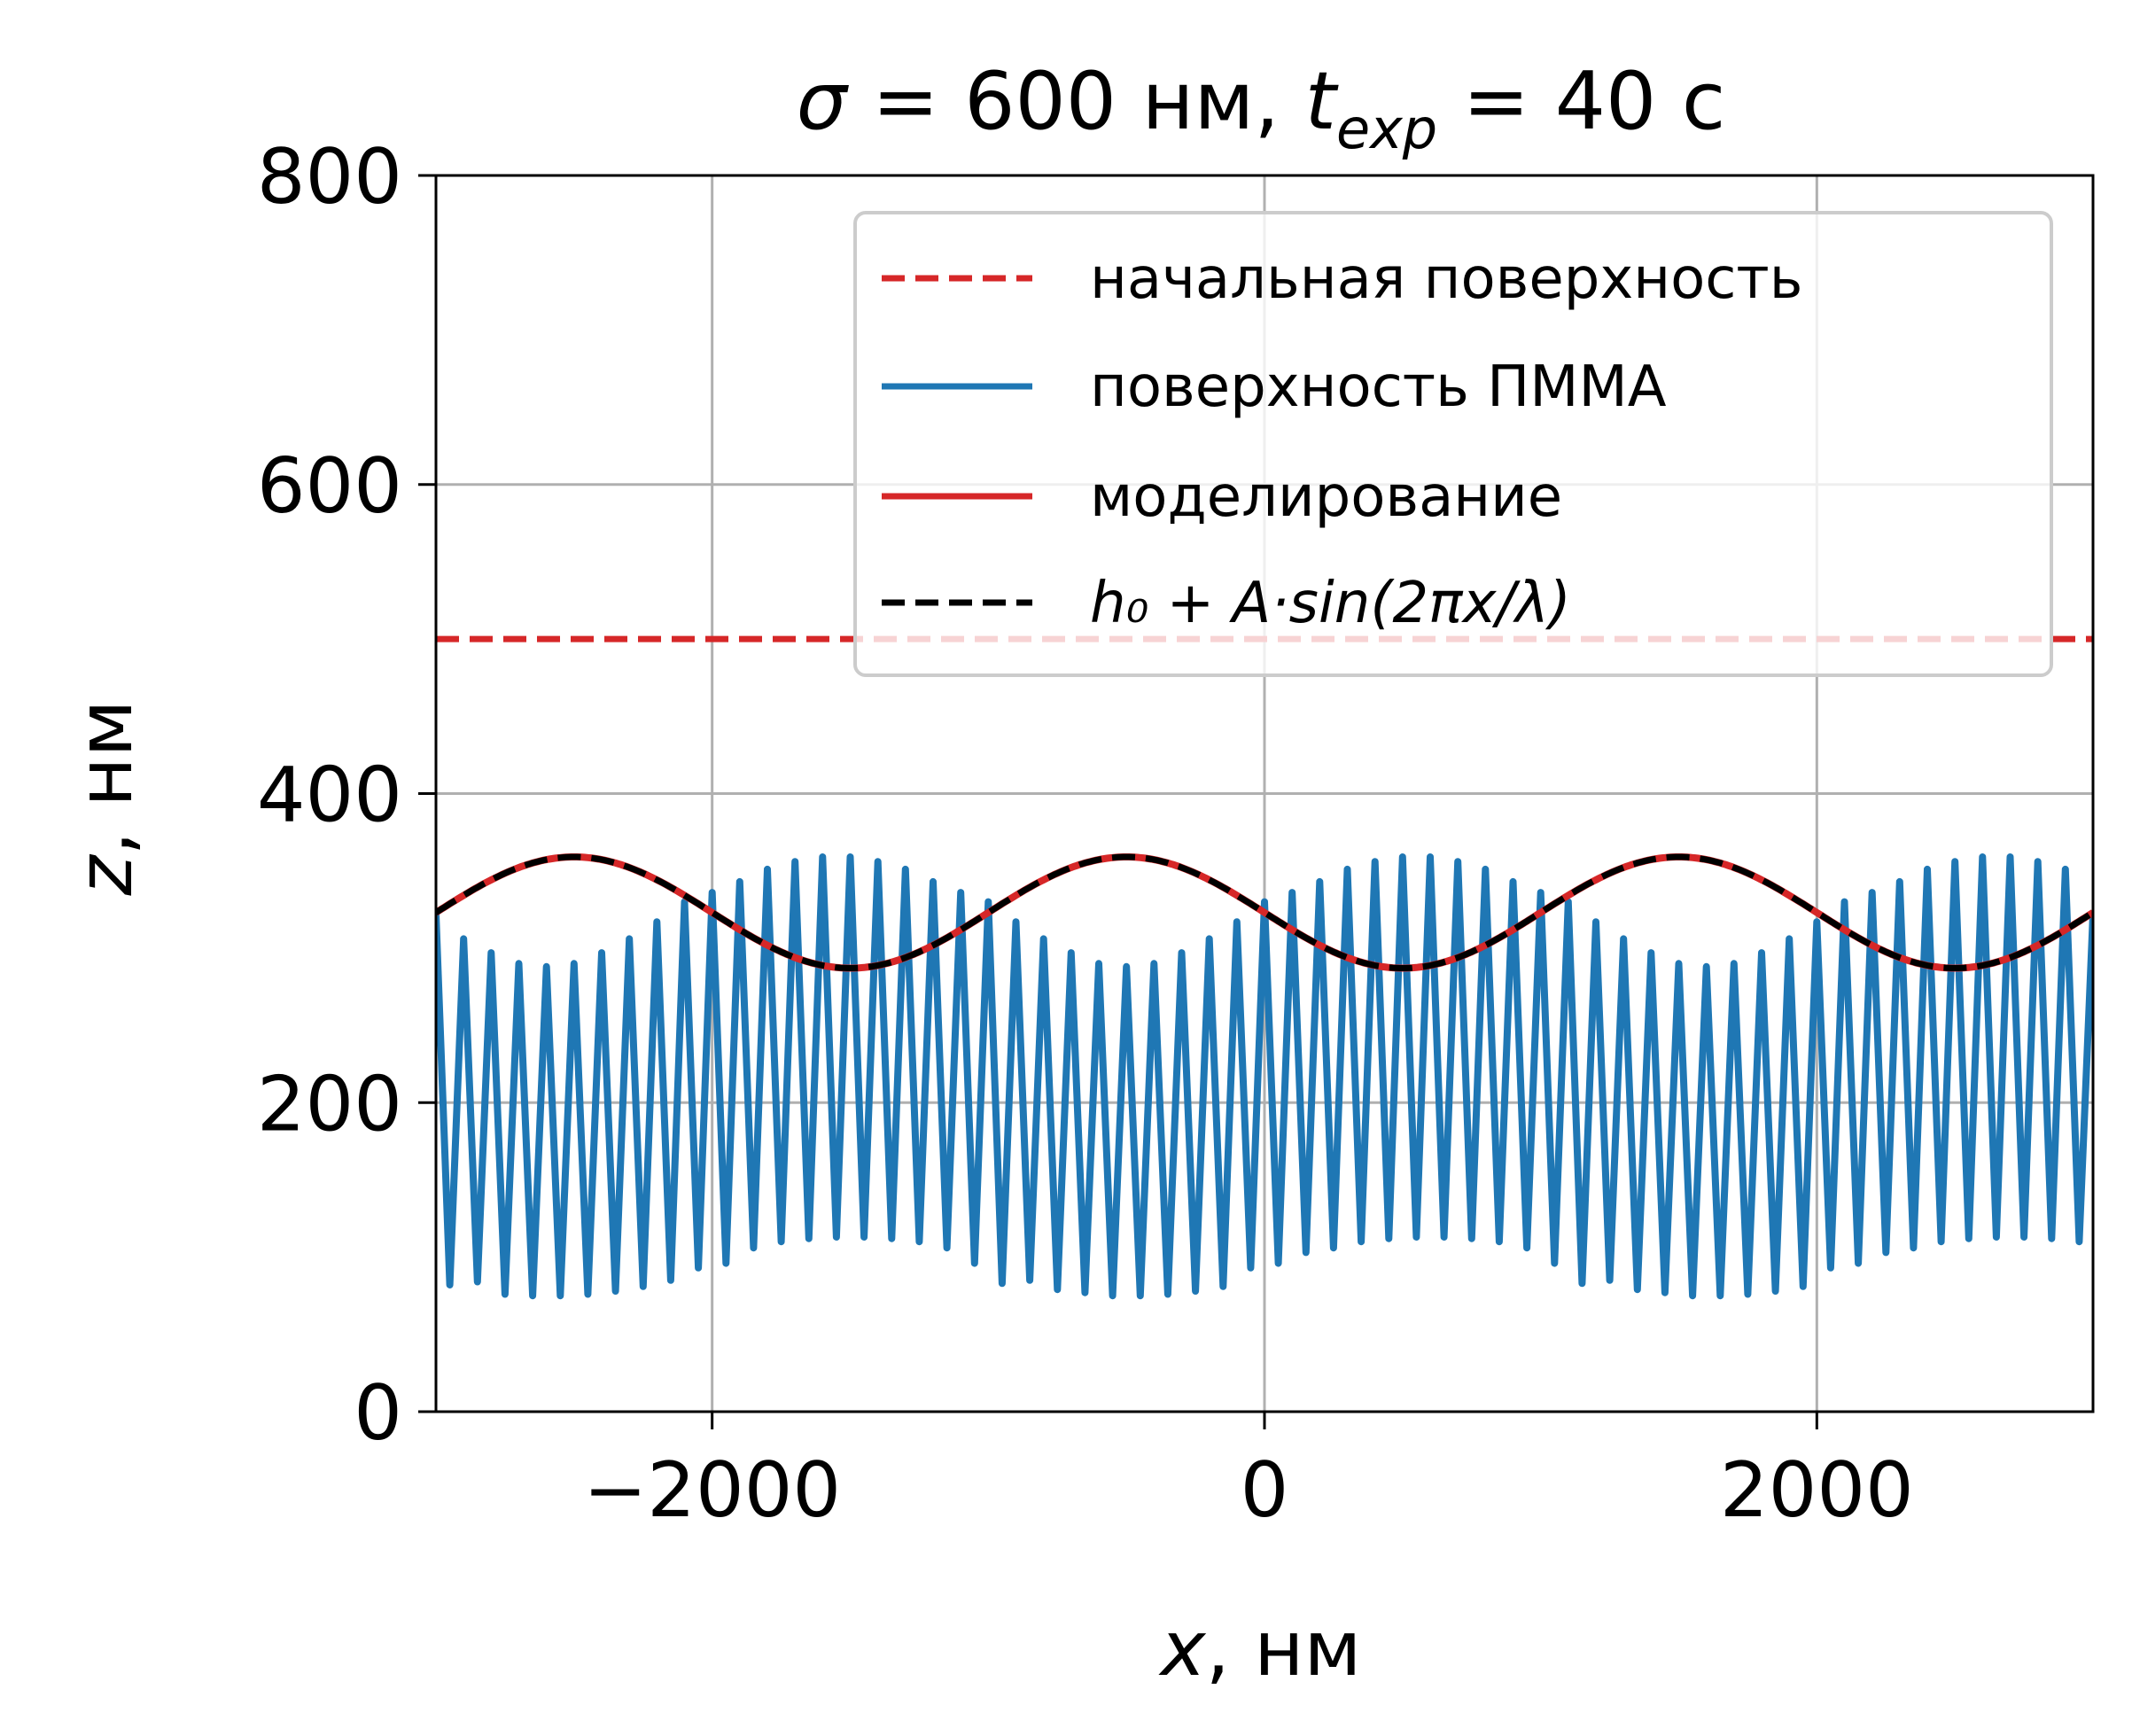 The image size is (2132, 1736). I want to click on chart-title: σ = 600 нм, texp = 40 с, so click(1261, 108).